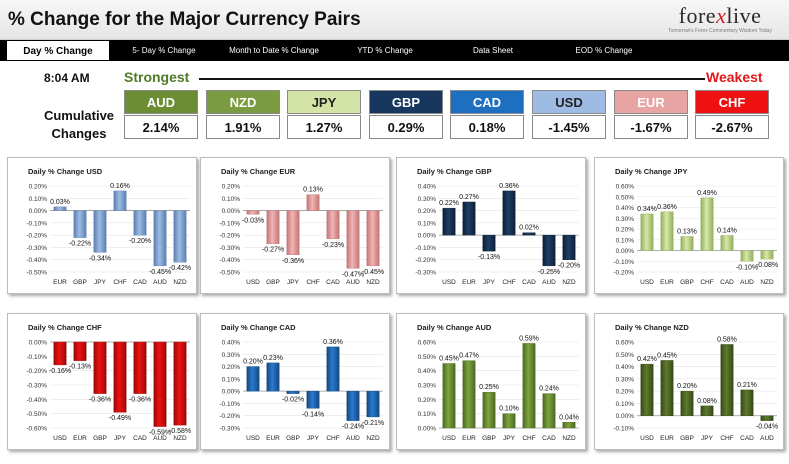 The image size is (789, 464). What do you see at coordinates (160, 433) in the screenshot?
I see `data-label: -0.59%` at bounding box center [160, 433].